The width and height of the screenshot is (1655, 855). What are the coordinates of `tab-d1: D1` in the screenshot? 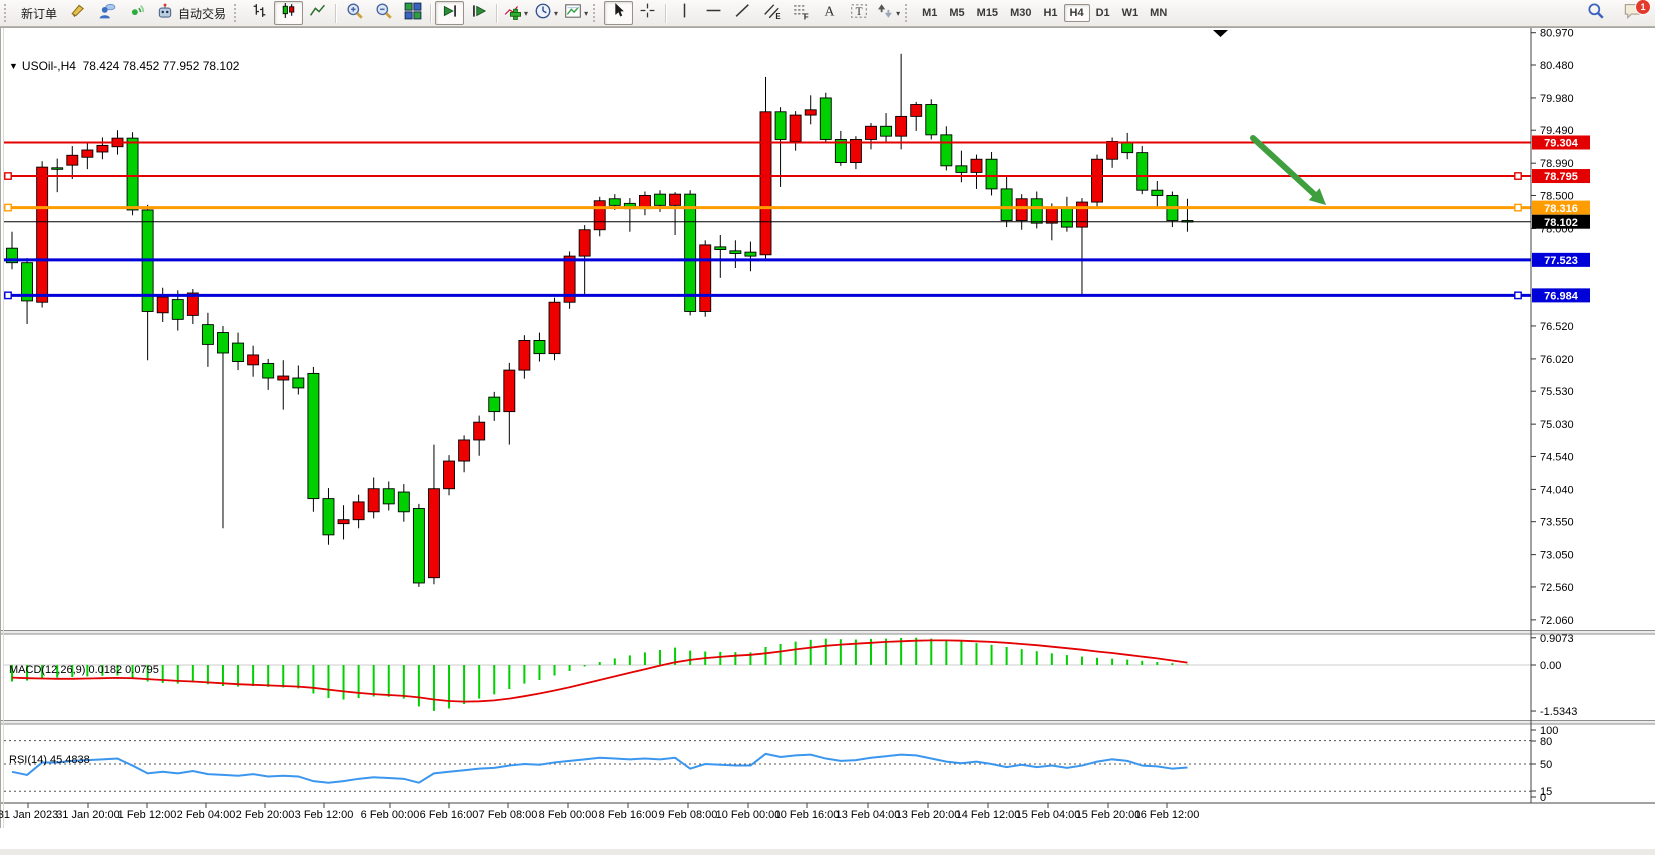 It's located at (1102, 13).